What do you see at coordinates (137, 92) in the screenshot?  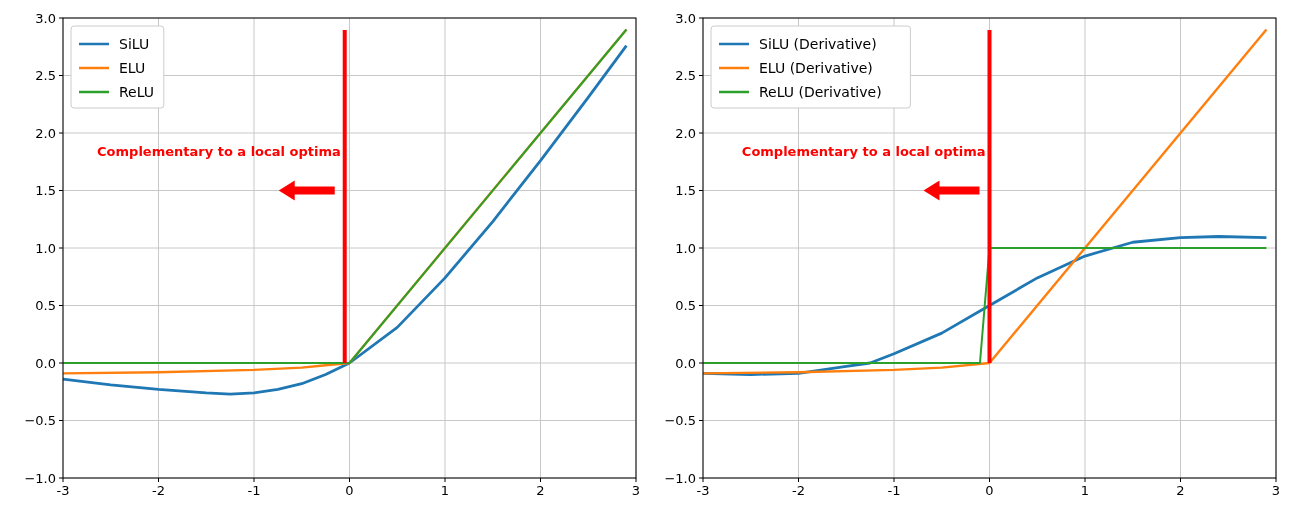 I see `legend-label: ReLU` at bounding box center [137, 92].